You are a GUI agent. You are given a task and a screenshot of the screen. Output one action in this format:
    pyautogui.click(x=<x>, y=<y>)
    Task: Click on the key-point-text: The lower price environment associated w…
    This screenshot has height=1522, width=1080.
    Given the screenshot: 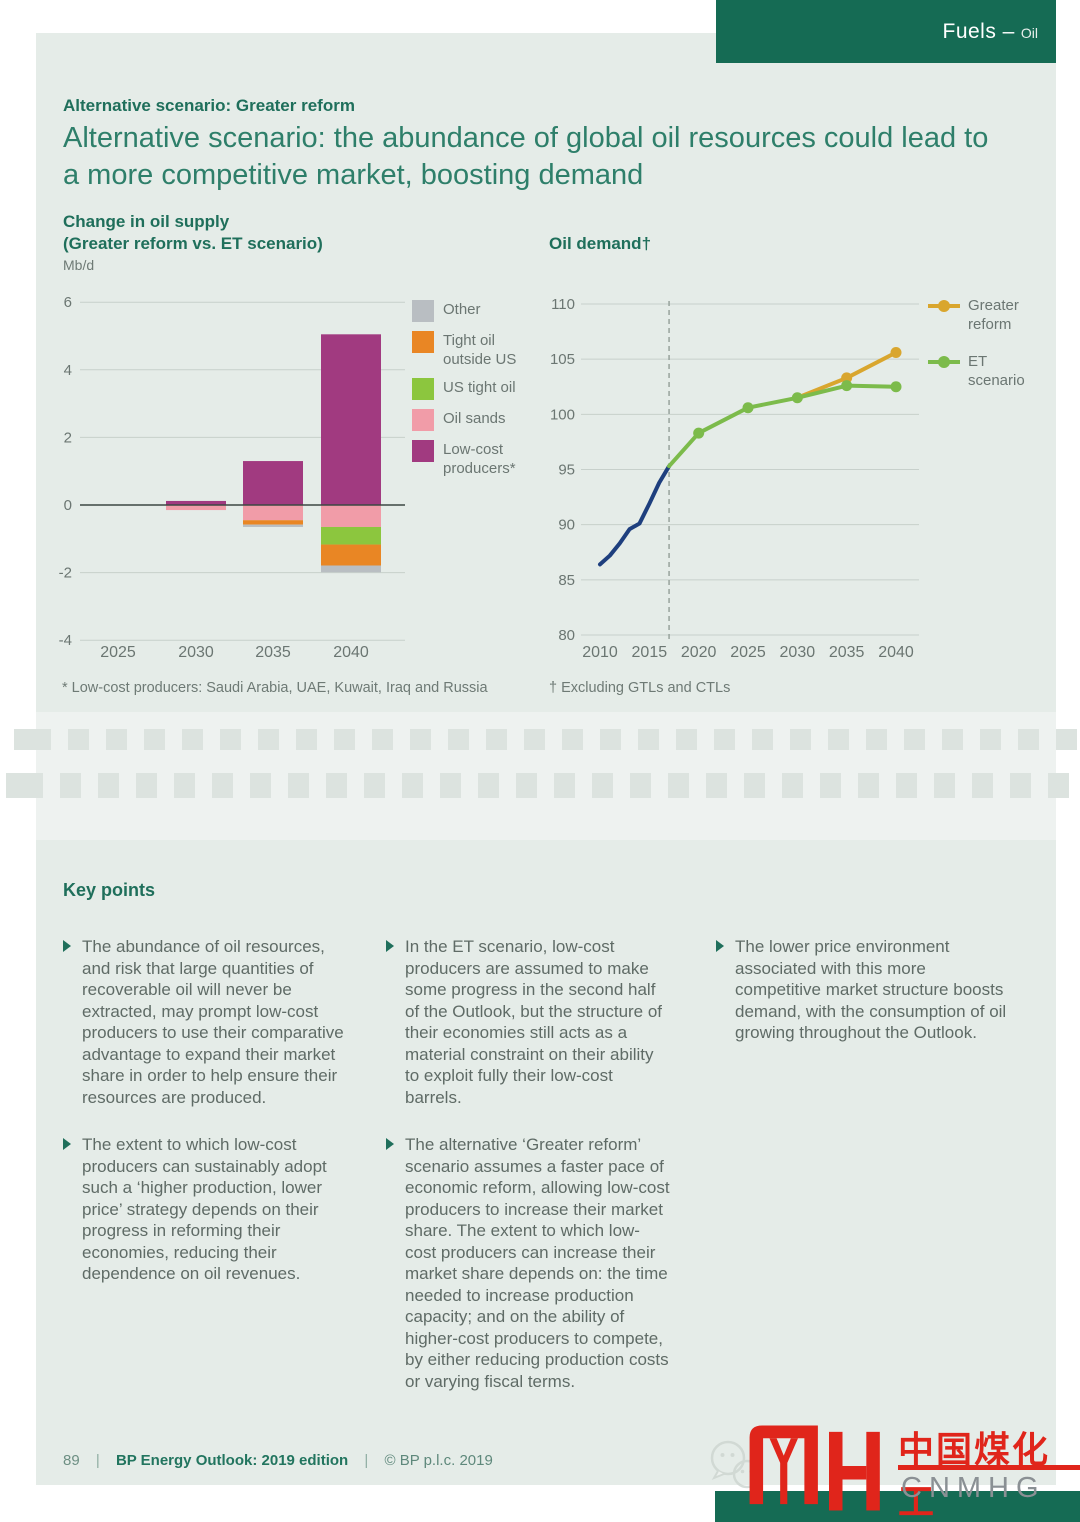 What is the action you would take?
    pyautogui.click(x=871, y=989)
    